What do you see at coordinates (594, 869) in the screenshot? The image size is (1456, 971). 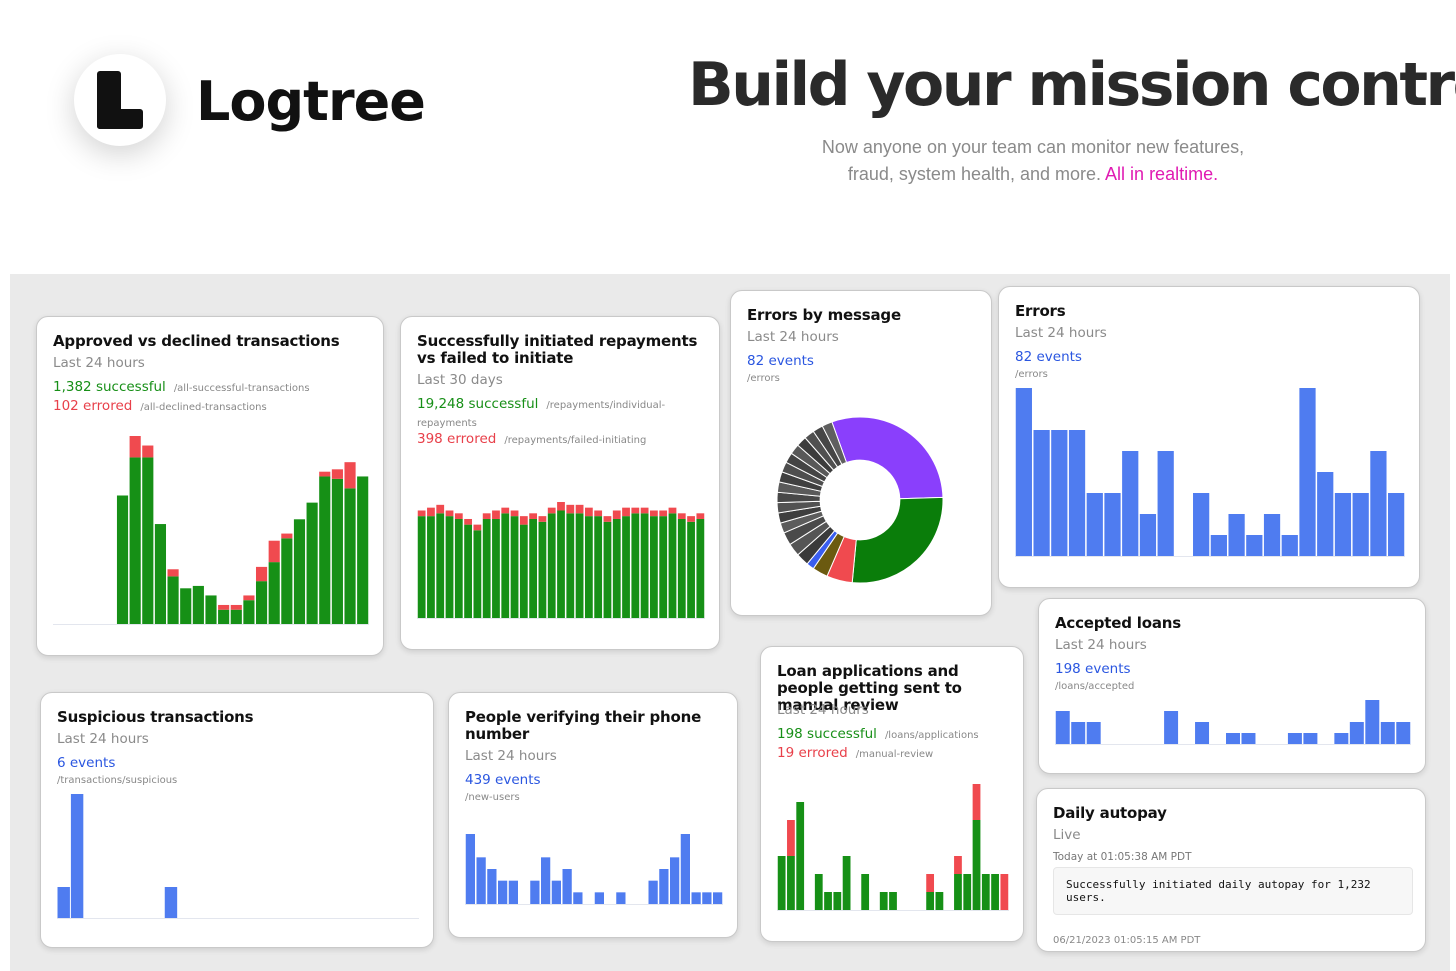 I see `phone-verification-bar-chart` at bounding box center [594, 869].